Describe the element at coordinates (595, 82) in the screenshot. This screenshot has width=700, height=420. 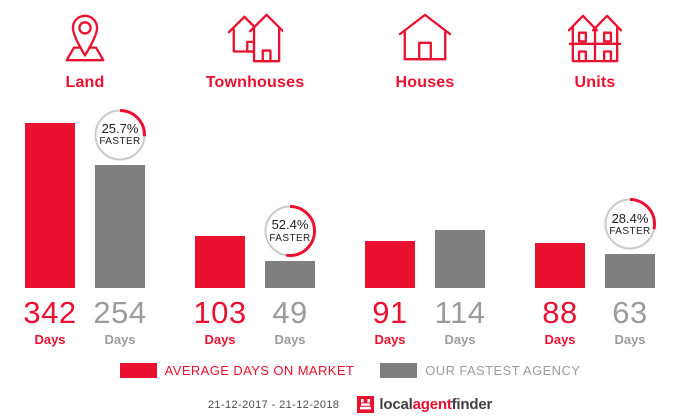
I see `category-label-units: Units` at that location.